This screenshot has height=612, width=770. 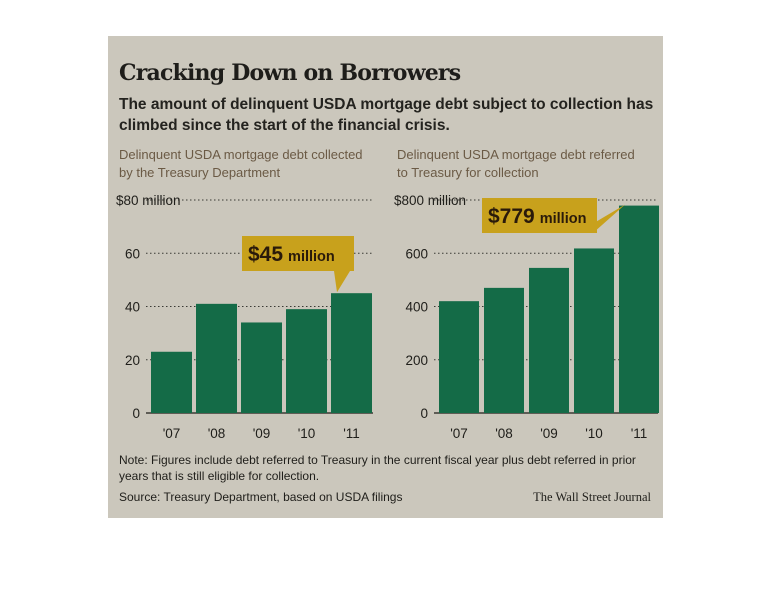 I want to click on right-callout-label: $779 million, so click(x=537, y=216).